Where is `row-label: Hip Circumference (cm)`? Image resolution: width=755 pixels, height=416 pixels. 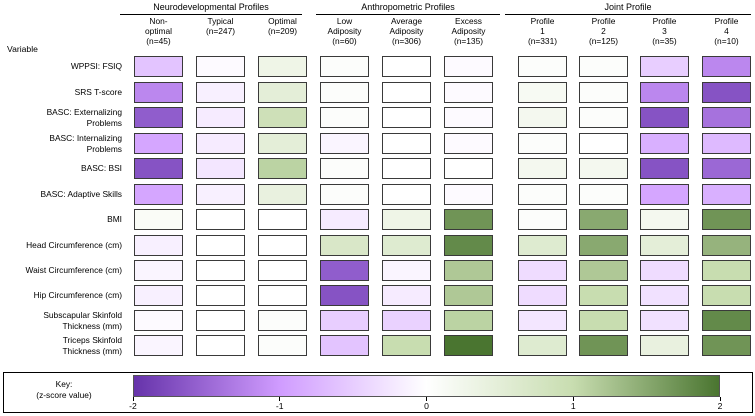 row-label: Hip Circumference (cm) is located at coordinates (77, 295).